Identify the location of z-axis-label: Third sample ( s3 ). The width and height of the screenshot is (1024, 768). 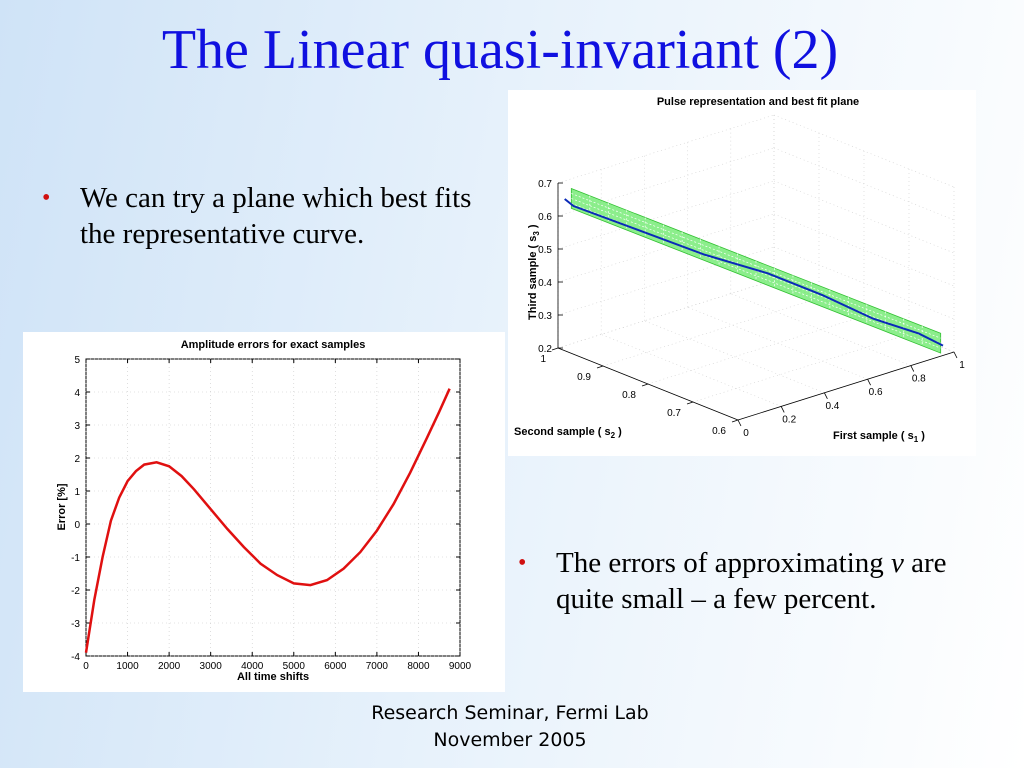
(534, 272).